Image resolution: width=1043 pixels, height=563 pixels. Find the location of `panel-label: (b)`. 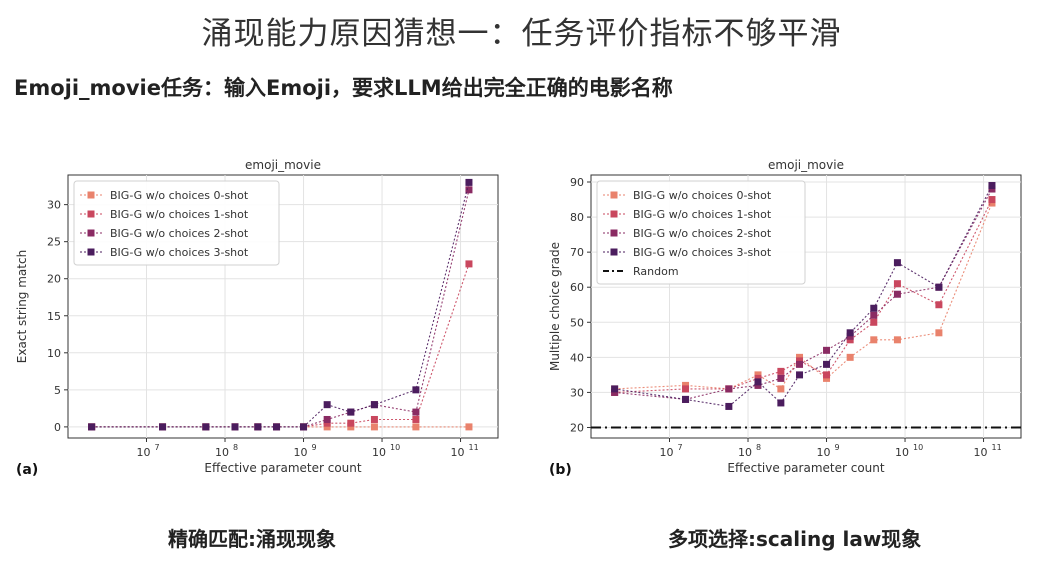

panel-label: (b) is located at coordinates (560, 470).